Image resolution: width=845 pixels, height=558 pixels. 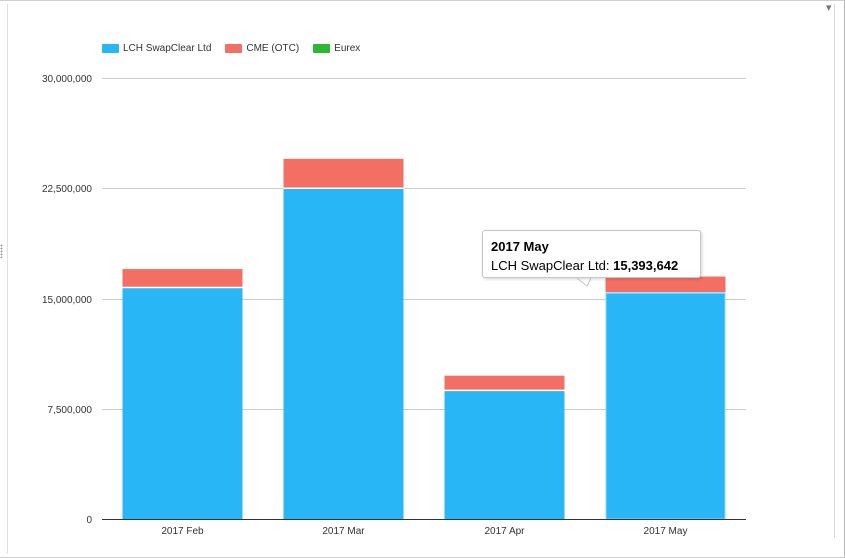 I want to click on x-tick-label: 2017 Apr, so click(x=504, y=531).